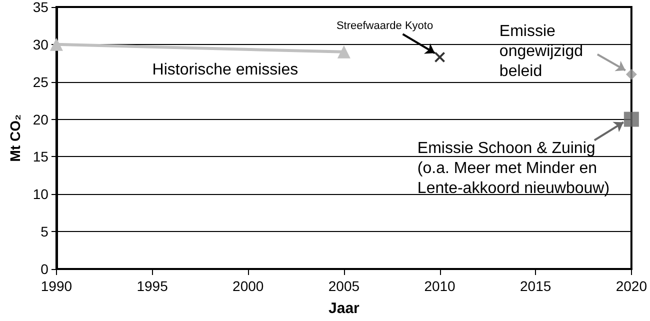 The image size is (650, 321). I want to click on annotation: Emissie Schoon & Zuinig (o.a. Meer met Minder en Lente-akkoord nieuwbouw), so click(513, 168).